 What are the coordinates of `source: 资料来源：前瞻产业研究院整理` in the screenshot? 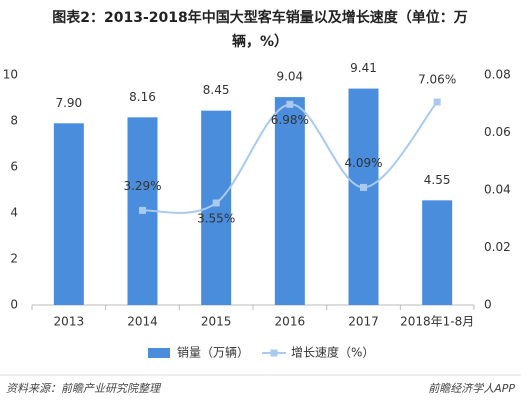 It's located at (84, 388).